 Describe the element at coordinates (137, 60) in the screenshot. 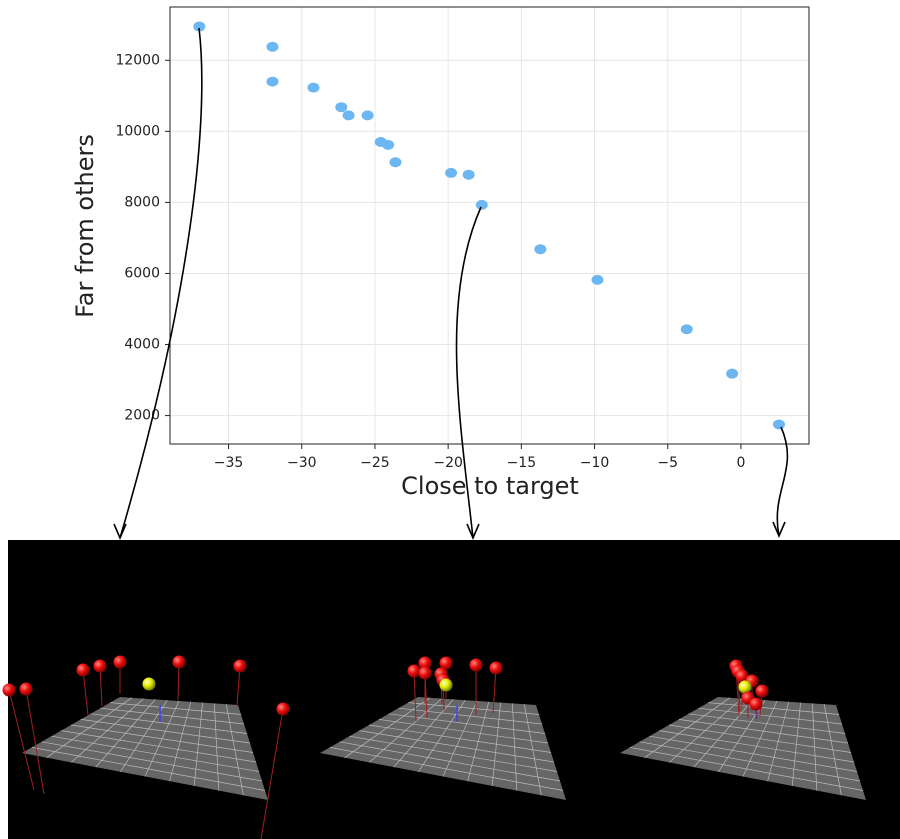

I see `y-tick-label: 12000` at that location.